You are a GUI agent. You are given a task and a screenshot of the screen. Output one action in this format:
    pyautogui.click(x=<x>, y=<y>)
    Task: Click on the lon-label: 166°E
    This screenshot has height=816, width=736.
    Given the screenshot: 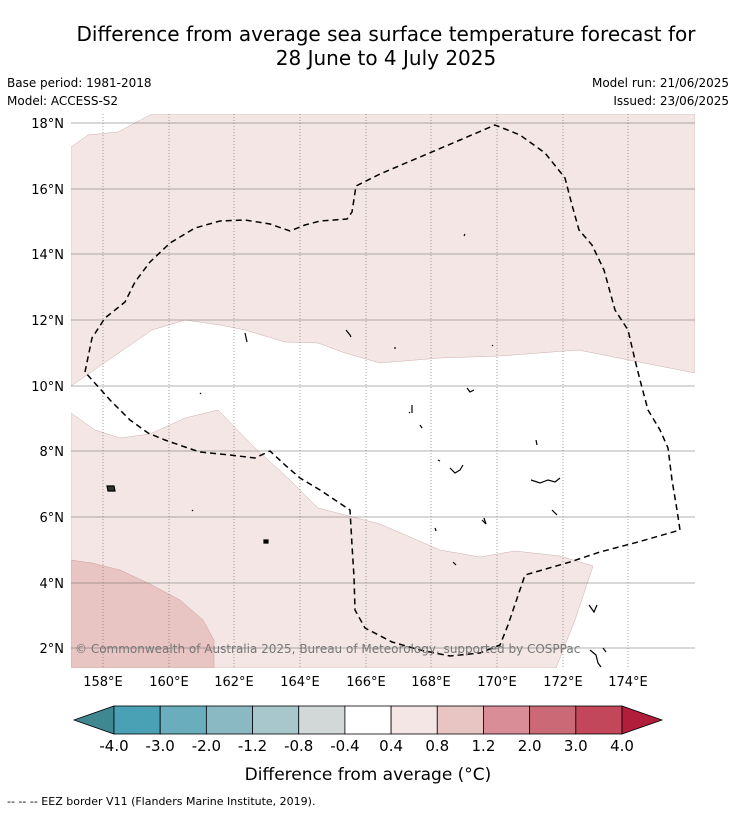 What is the action you would take?
    pyautogui.click(x=366, y=682)
    